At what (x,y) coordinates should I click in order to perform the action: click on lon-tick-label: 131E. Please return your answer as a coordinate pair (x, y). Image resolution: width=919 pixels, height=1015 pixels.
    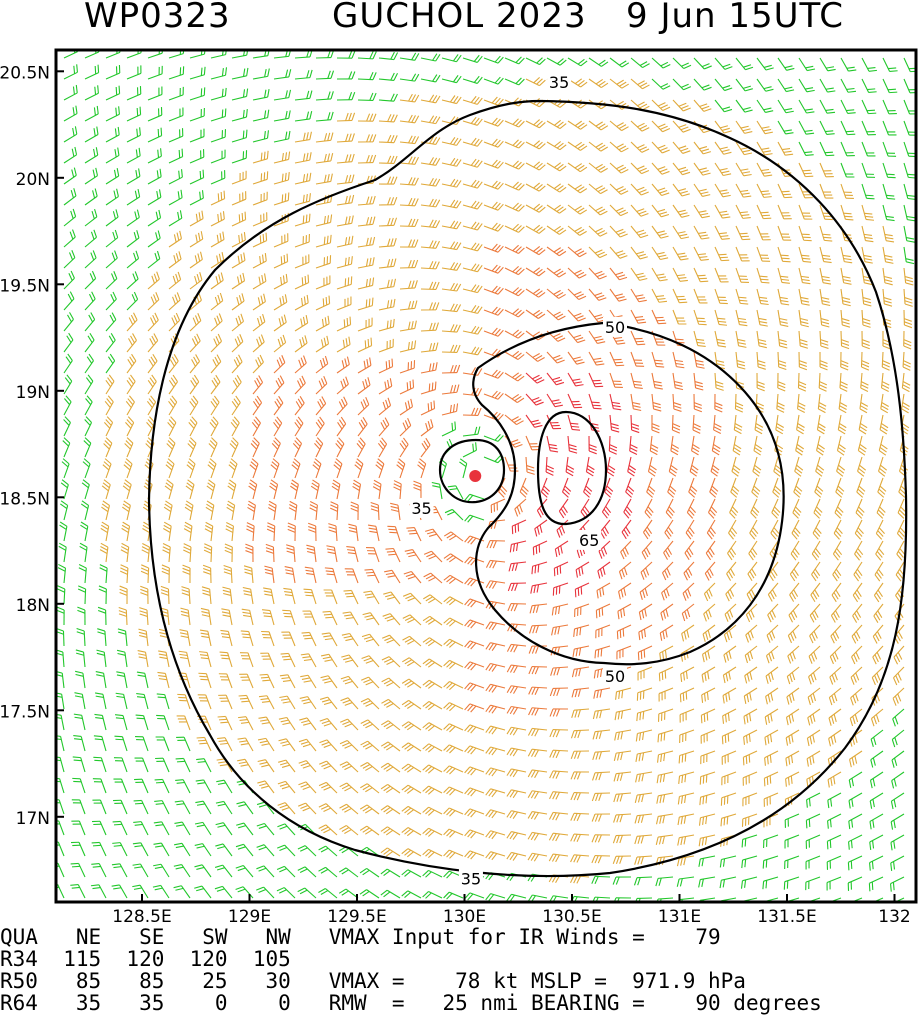
    Looking at the image, I should click on (679, 915).